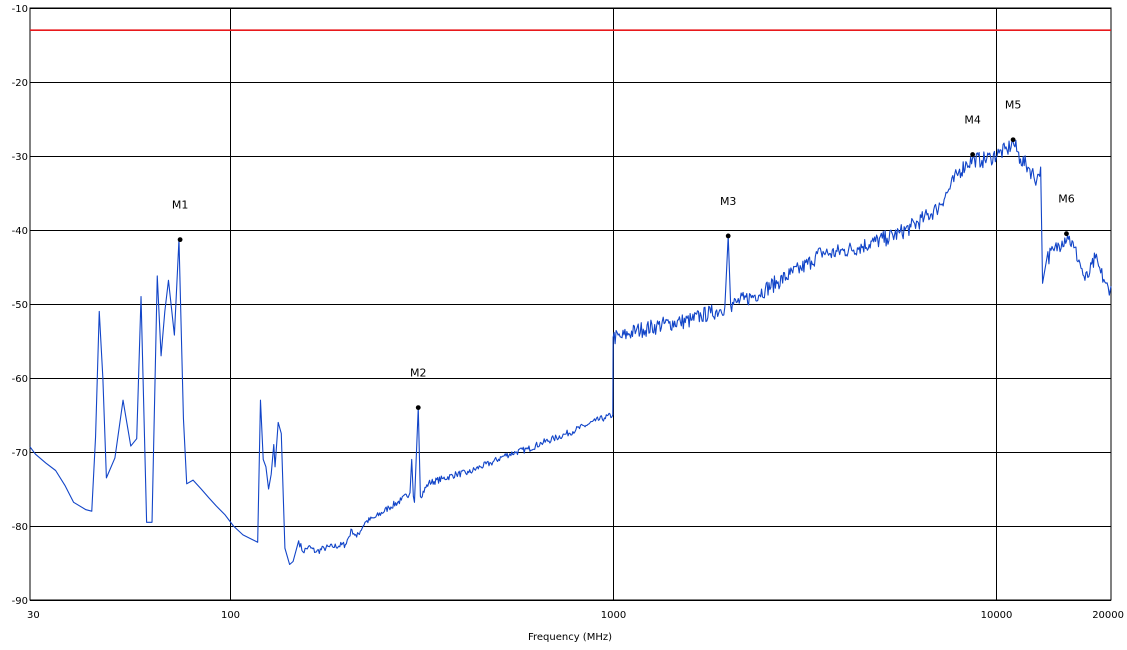 The image size is (1127, 650). Describe the element at coordinates (180, 205) in the screenshot. I see `marker-label: M1` at that location.